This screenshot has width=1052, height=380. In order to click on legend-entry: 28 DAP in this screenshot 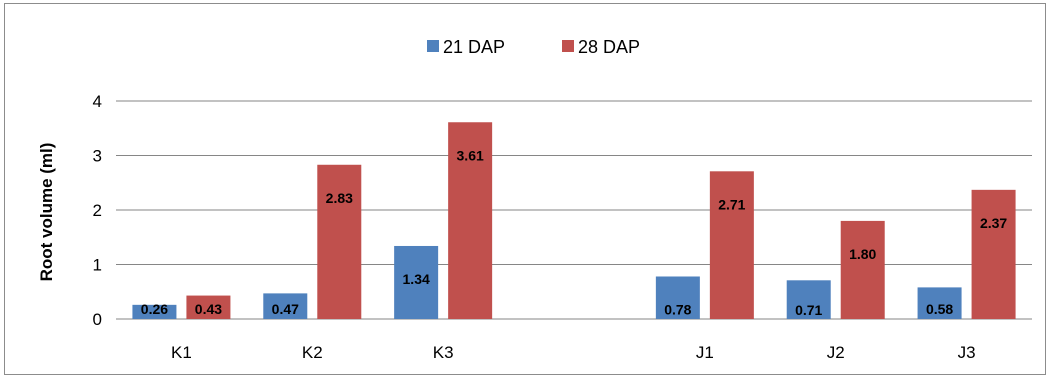, I will do `click(609, 47)`.